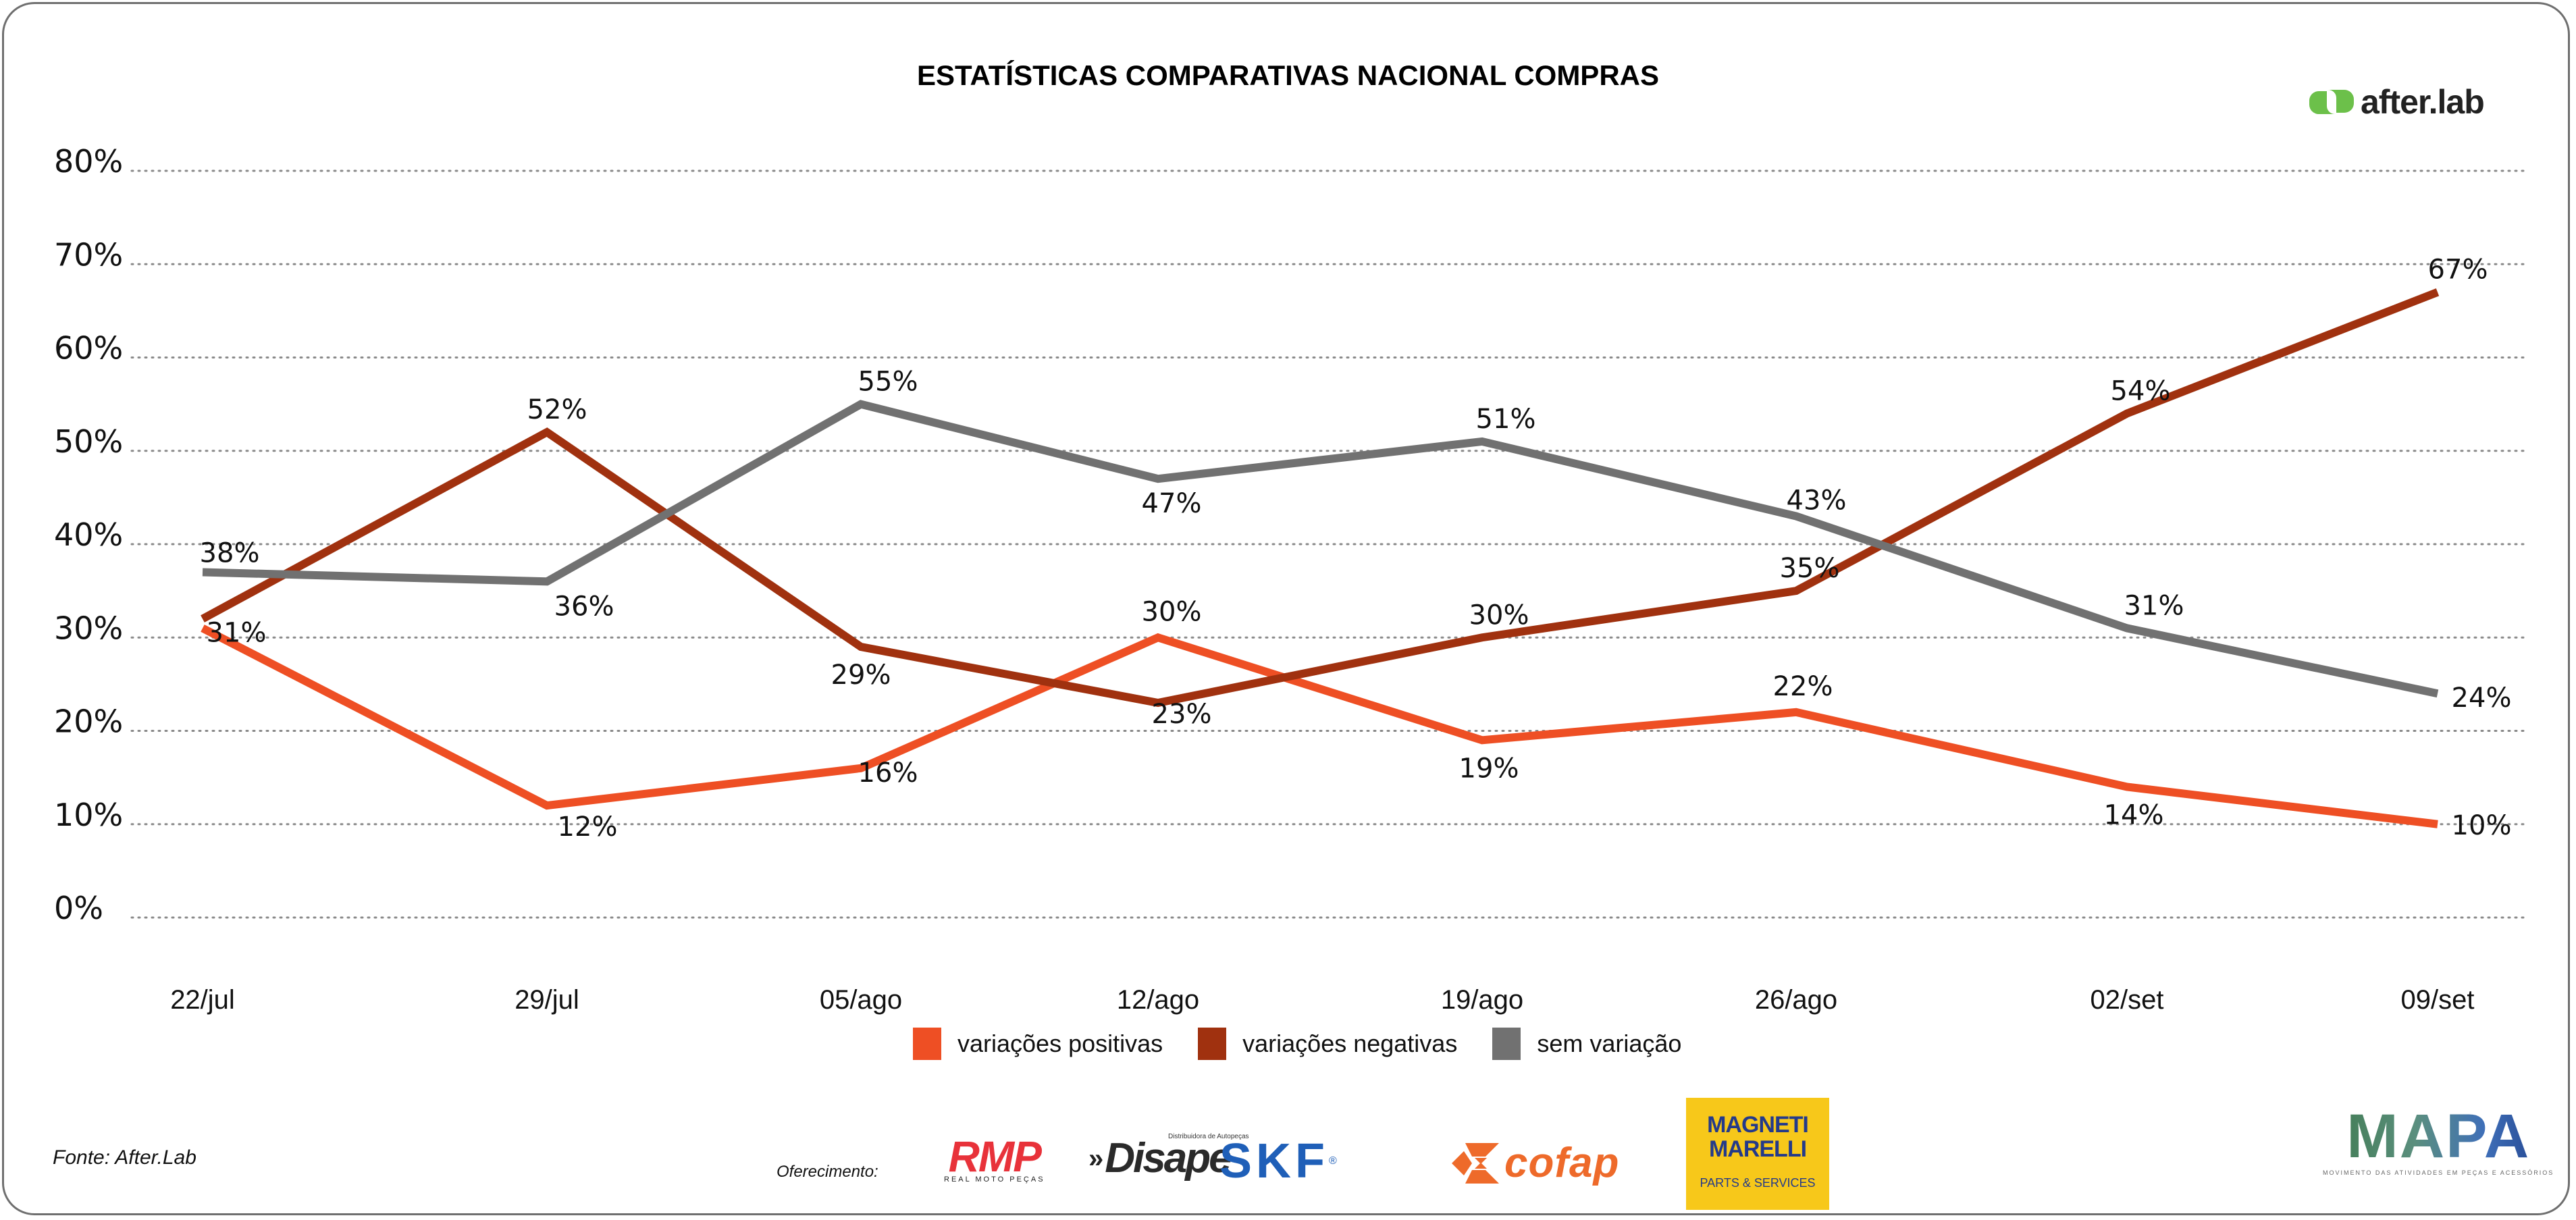  What do you see at coordinates (861, 675) in the screenshot?
I see `data-label-negative: 29%` at bounding box center [861, 675].